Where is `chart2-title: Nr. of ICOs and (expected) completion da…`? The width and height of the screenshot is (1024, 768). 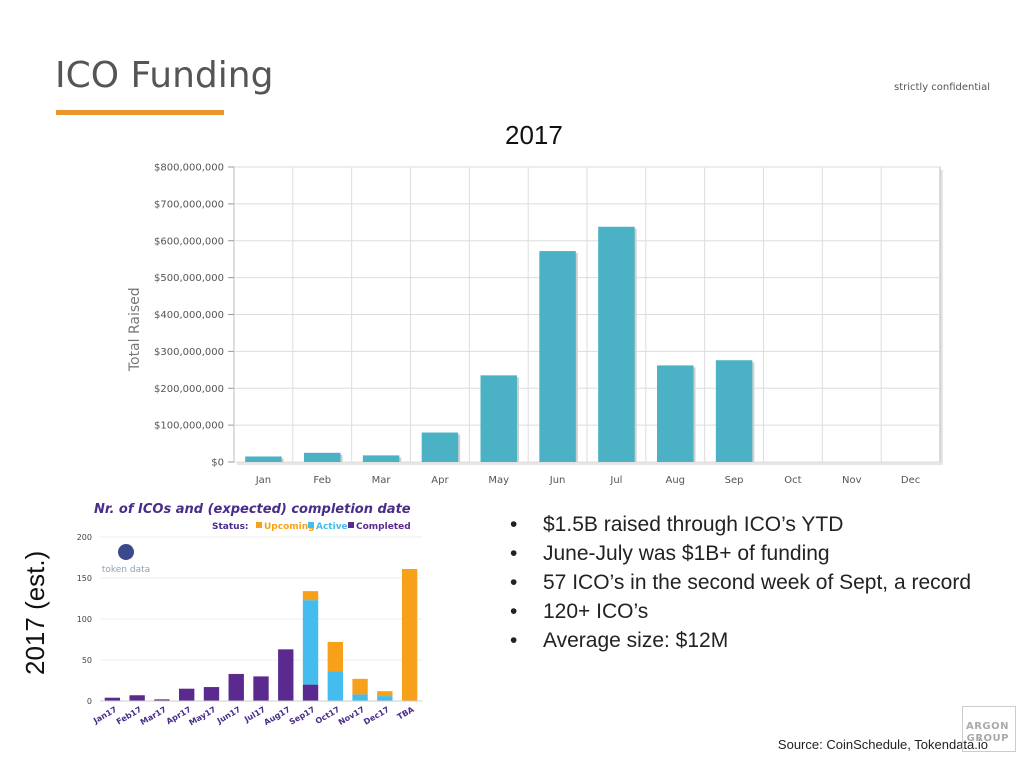 chart2-title: Nr. of ICOs and (expected) completion da… is located at coordinates (252, 509).